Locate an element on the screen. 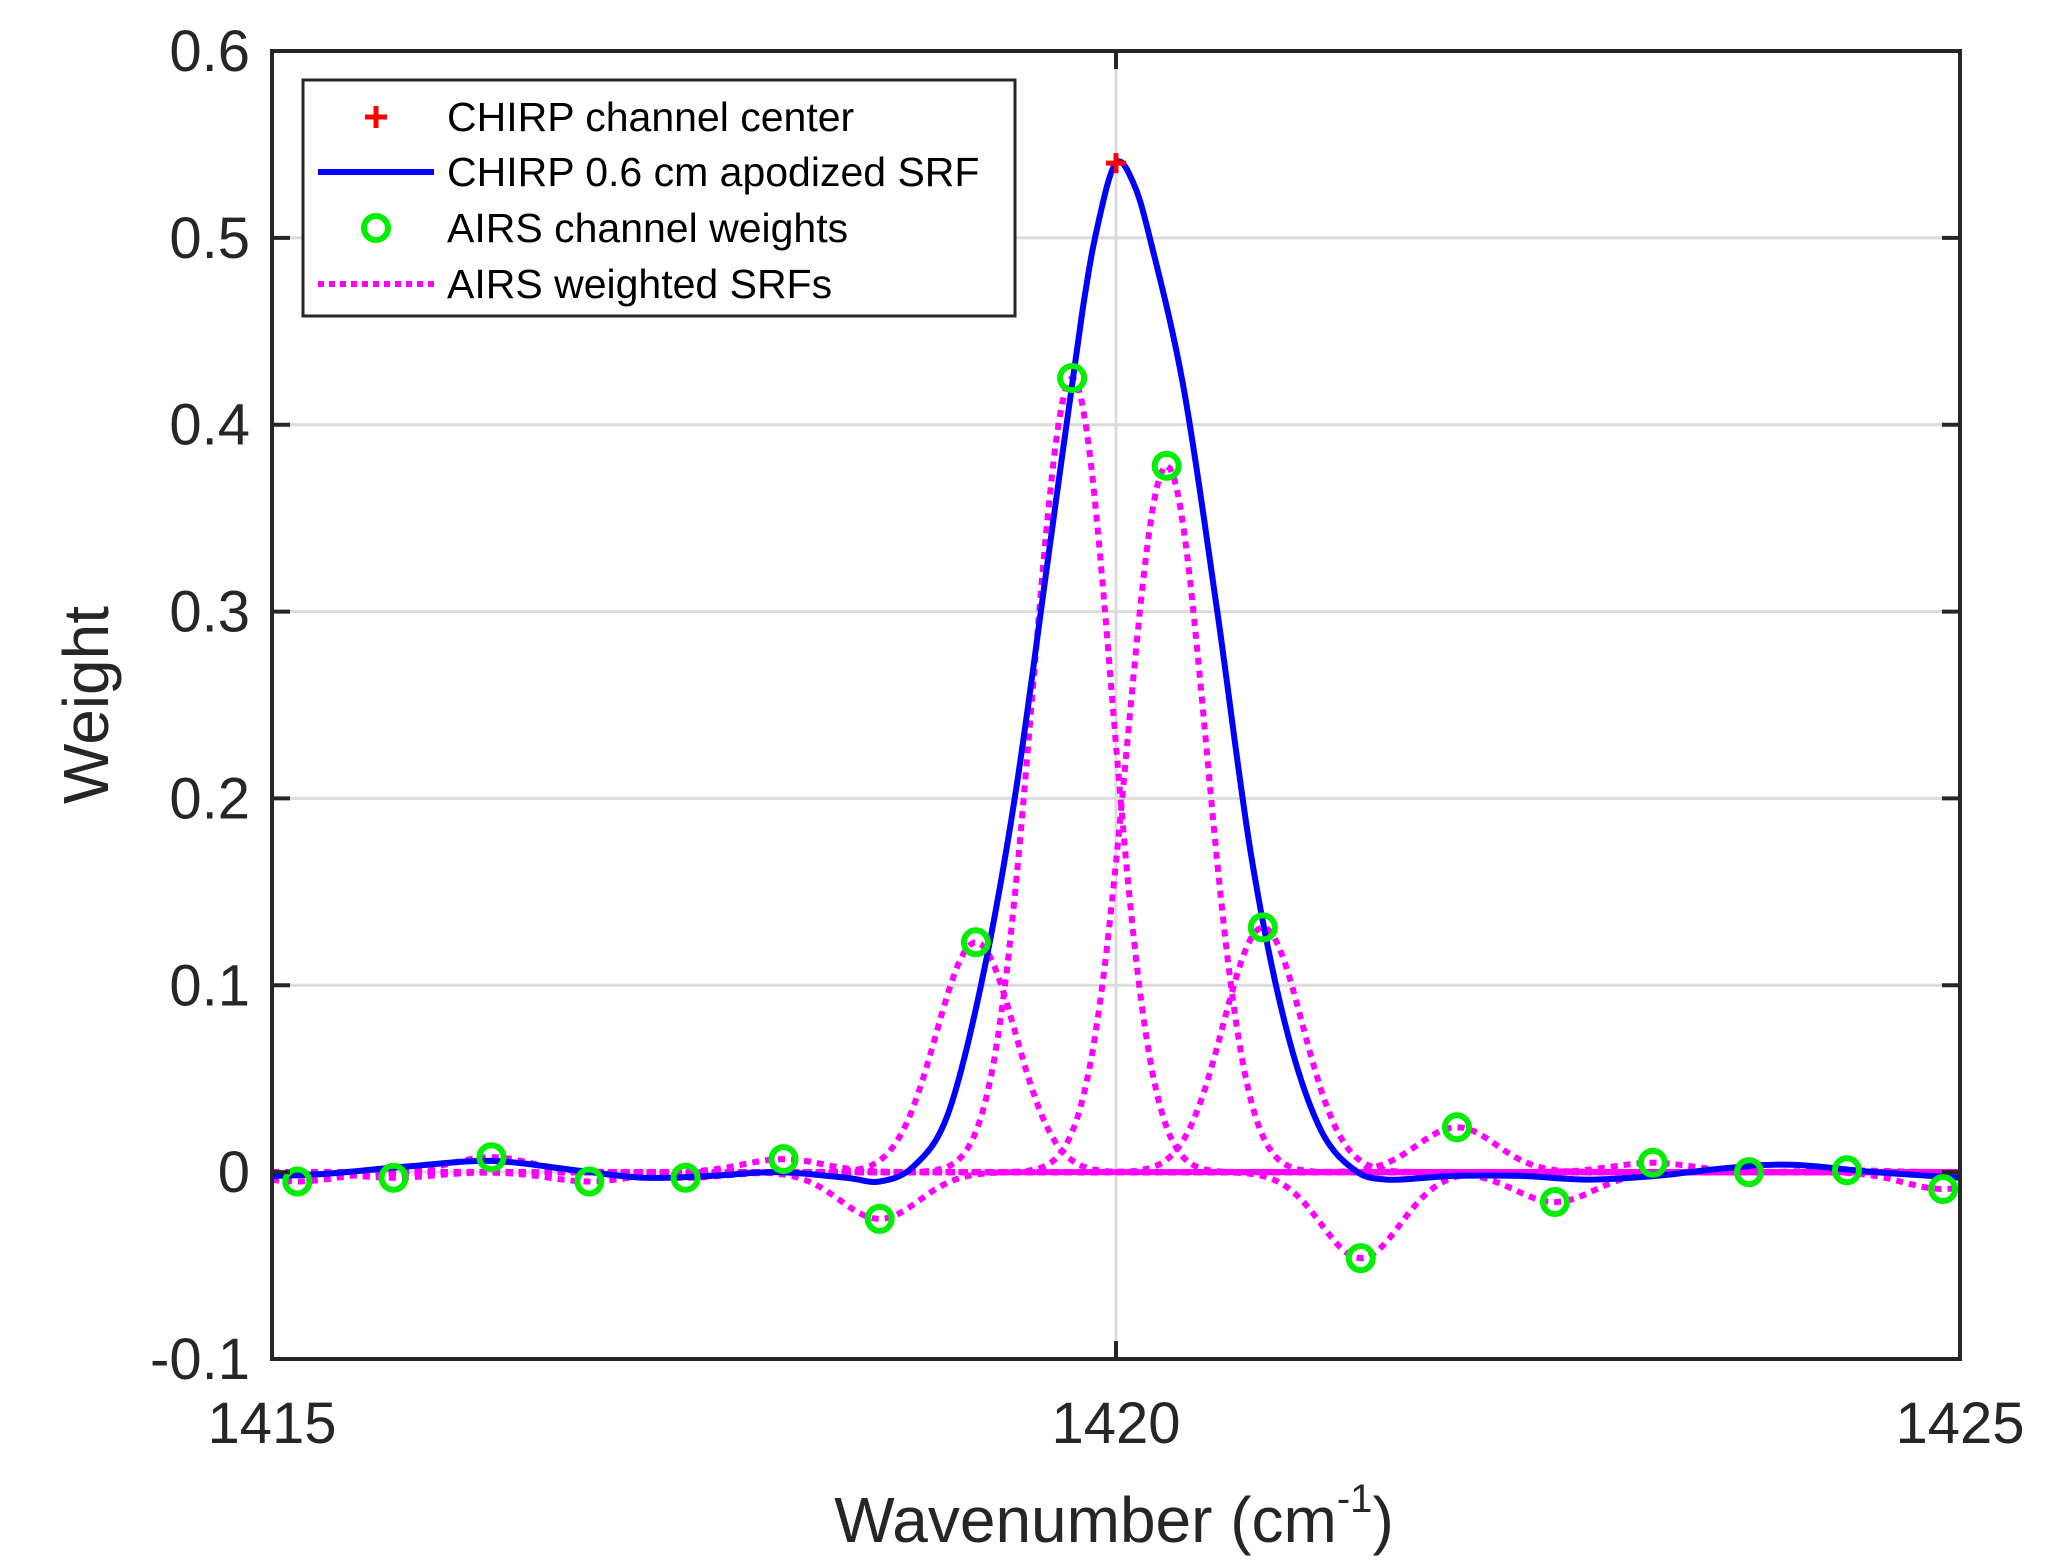  y-tick-label: 0.2 is located at coordinates (209, 798).